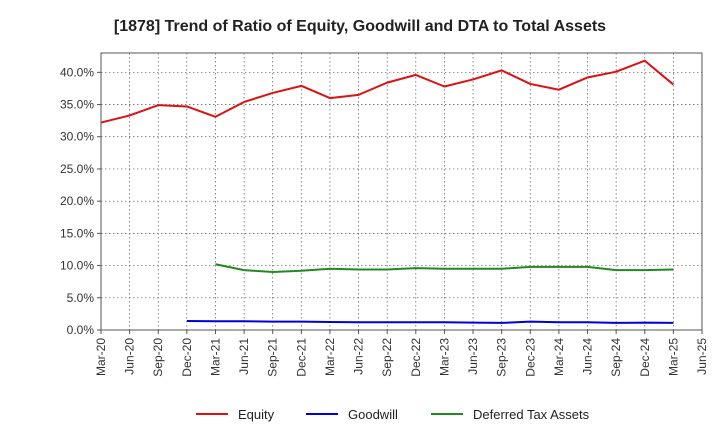 The image size is (720, 440). Describe the element at coordinates (531, 414) in the screenshot. I see `legend-label-deferred-tax-assets: Deferred Tax Assets` at that location.